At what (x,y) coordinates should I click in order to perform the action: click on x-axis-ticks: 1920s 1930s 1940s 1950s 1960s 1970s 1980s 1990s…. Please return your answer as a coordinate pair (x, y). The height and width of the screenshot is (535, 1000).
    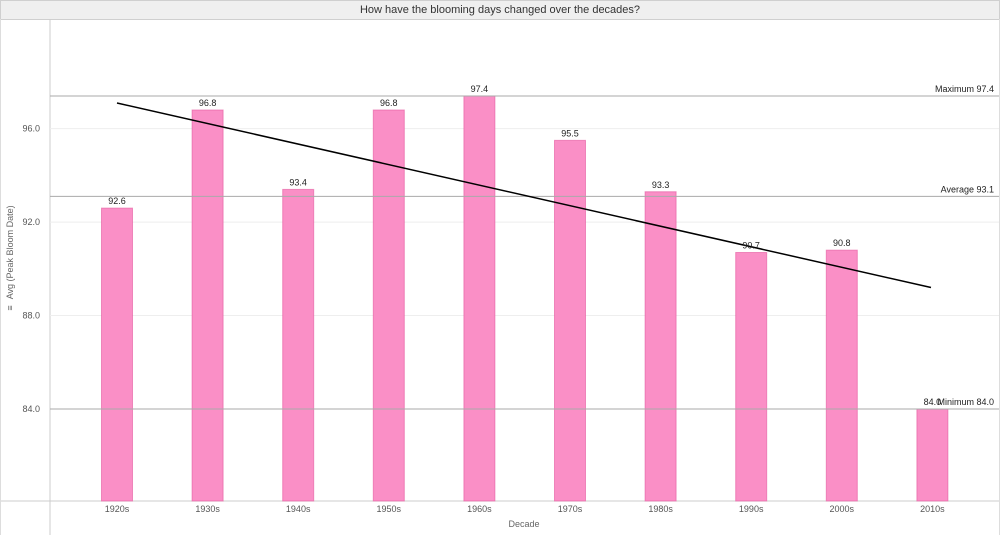
    Looking at the image, I should click on (525, 509).